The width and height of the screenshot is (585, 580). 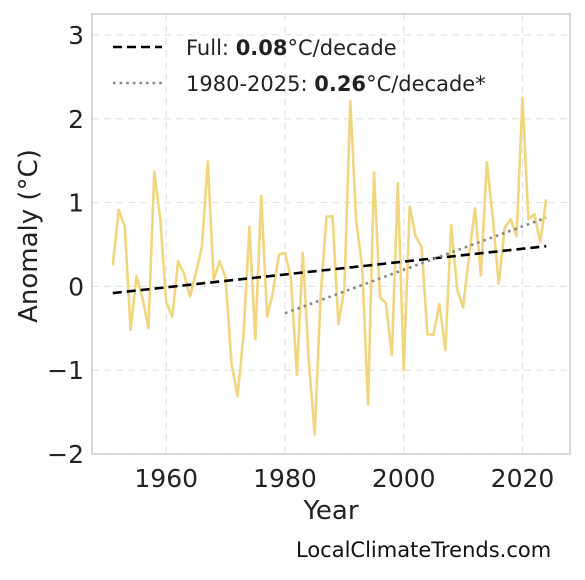 What do you see at coordinates (330, 511) in the screenshot?
I see `x-axis-label: Year` at bounding box center [330, 511].